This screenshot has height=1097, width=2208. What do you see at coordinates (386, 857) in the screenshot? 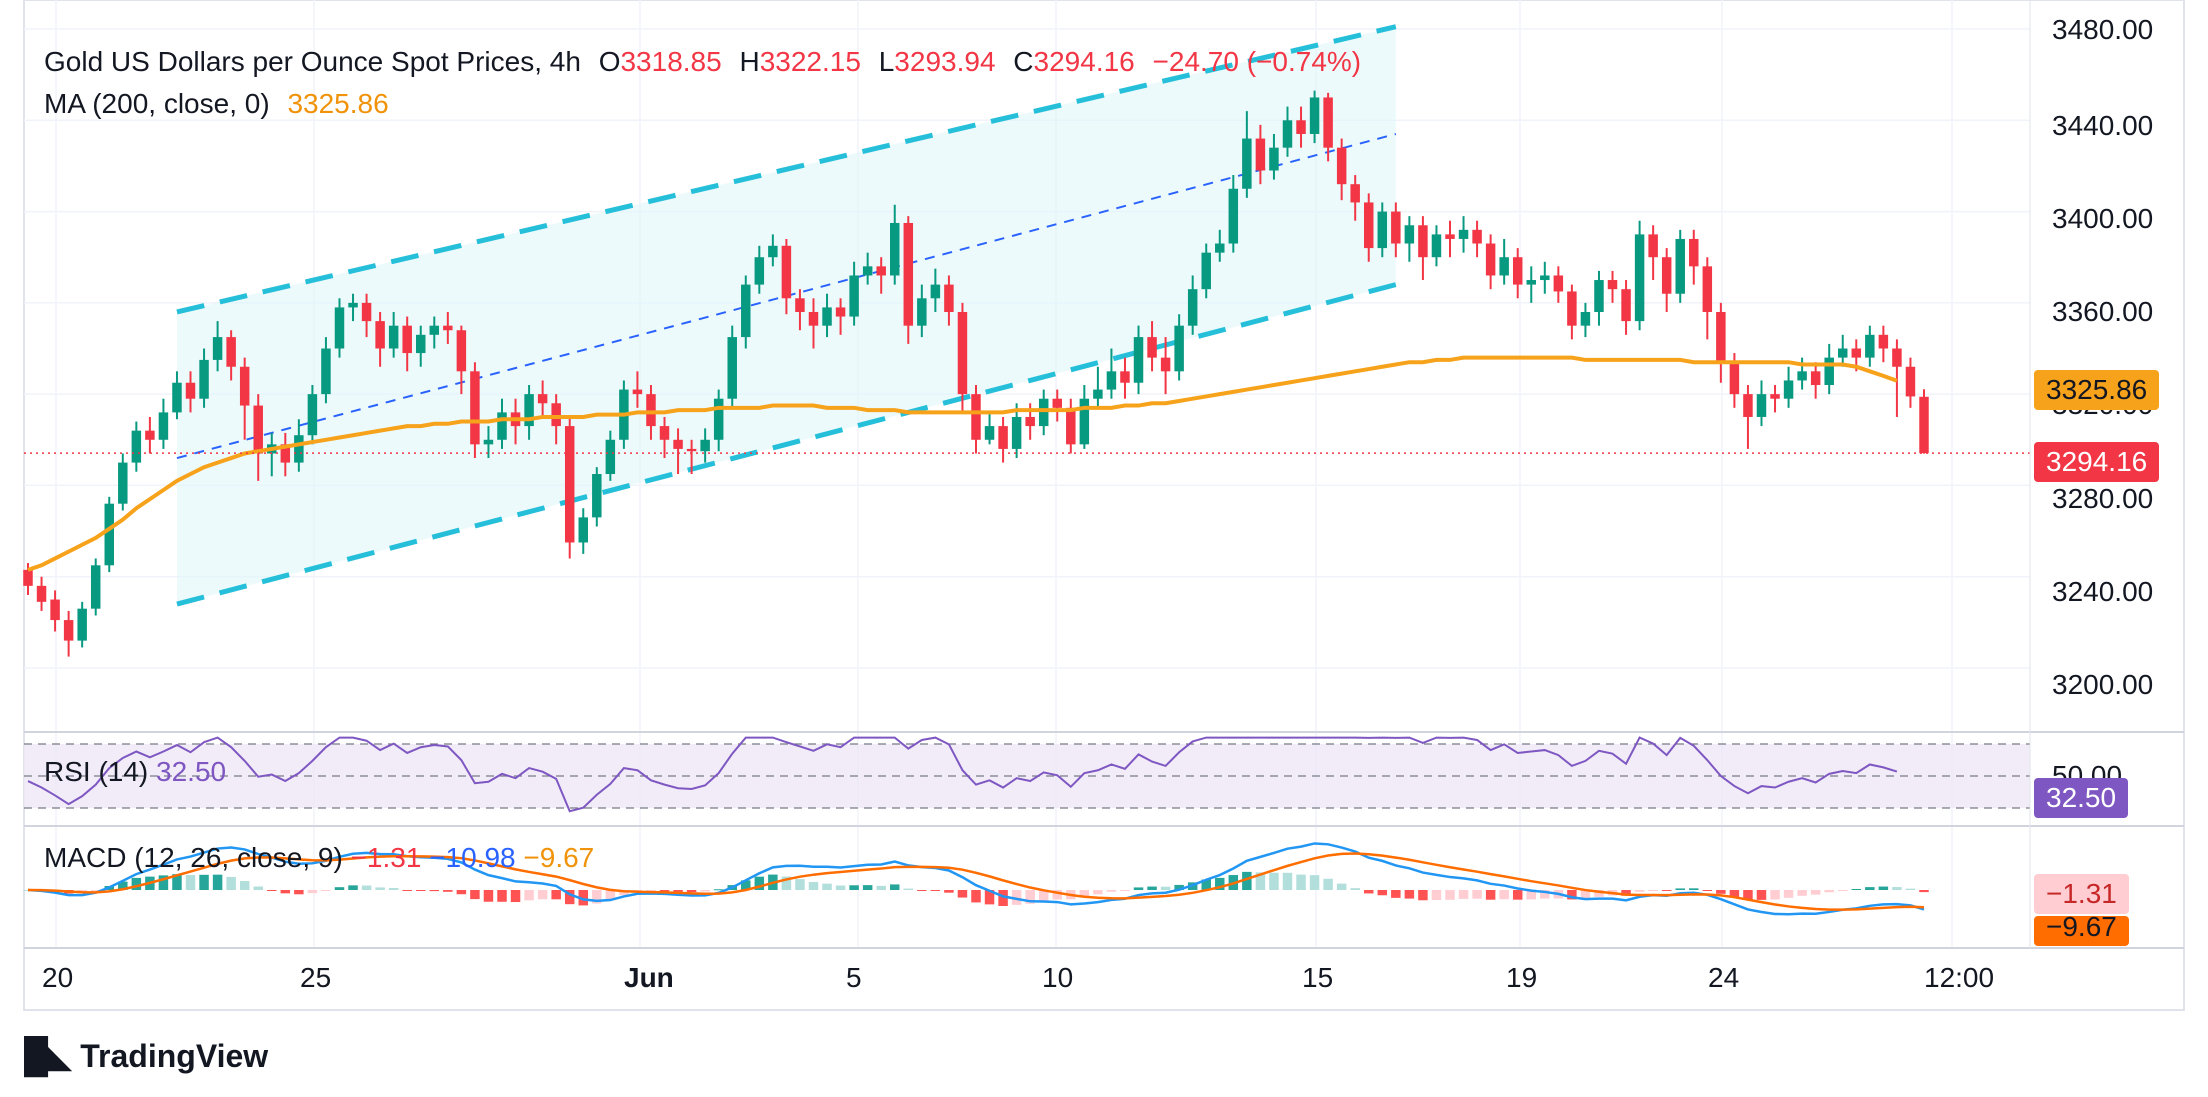
I see `macd-hist-value: −1.31` at bounding box center [386, 857].